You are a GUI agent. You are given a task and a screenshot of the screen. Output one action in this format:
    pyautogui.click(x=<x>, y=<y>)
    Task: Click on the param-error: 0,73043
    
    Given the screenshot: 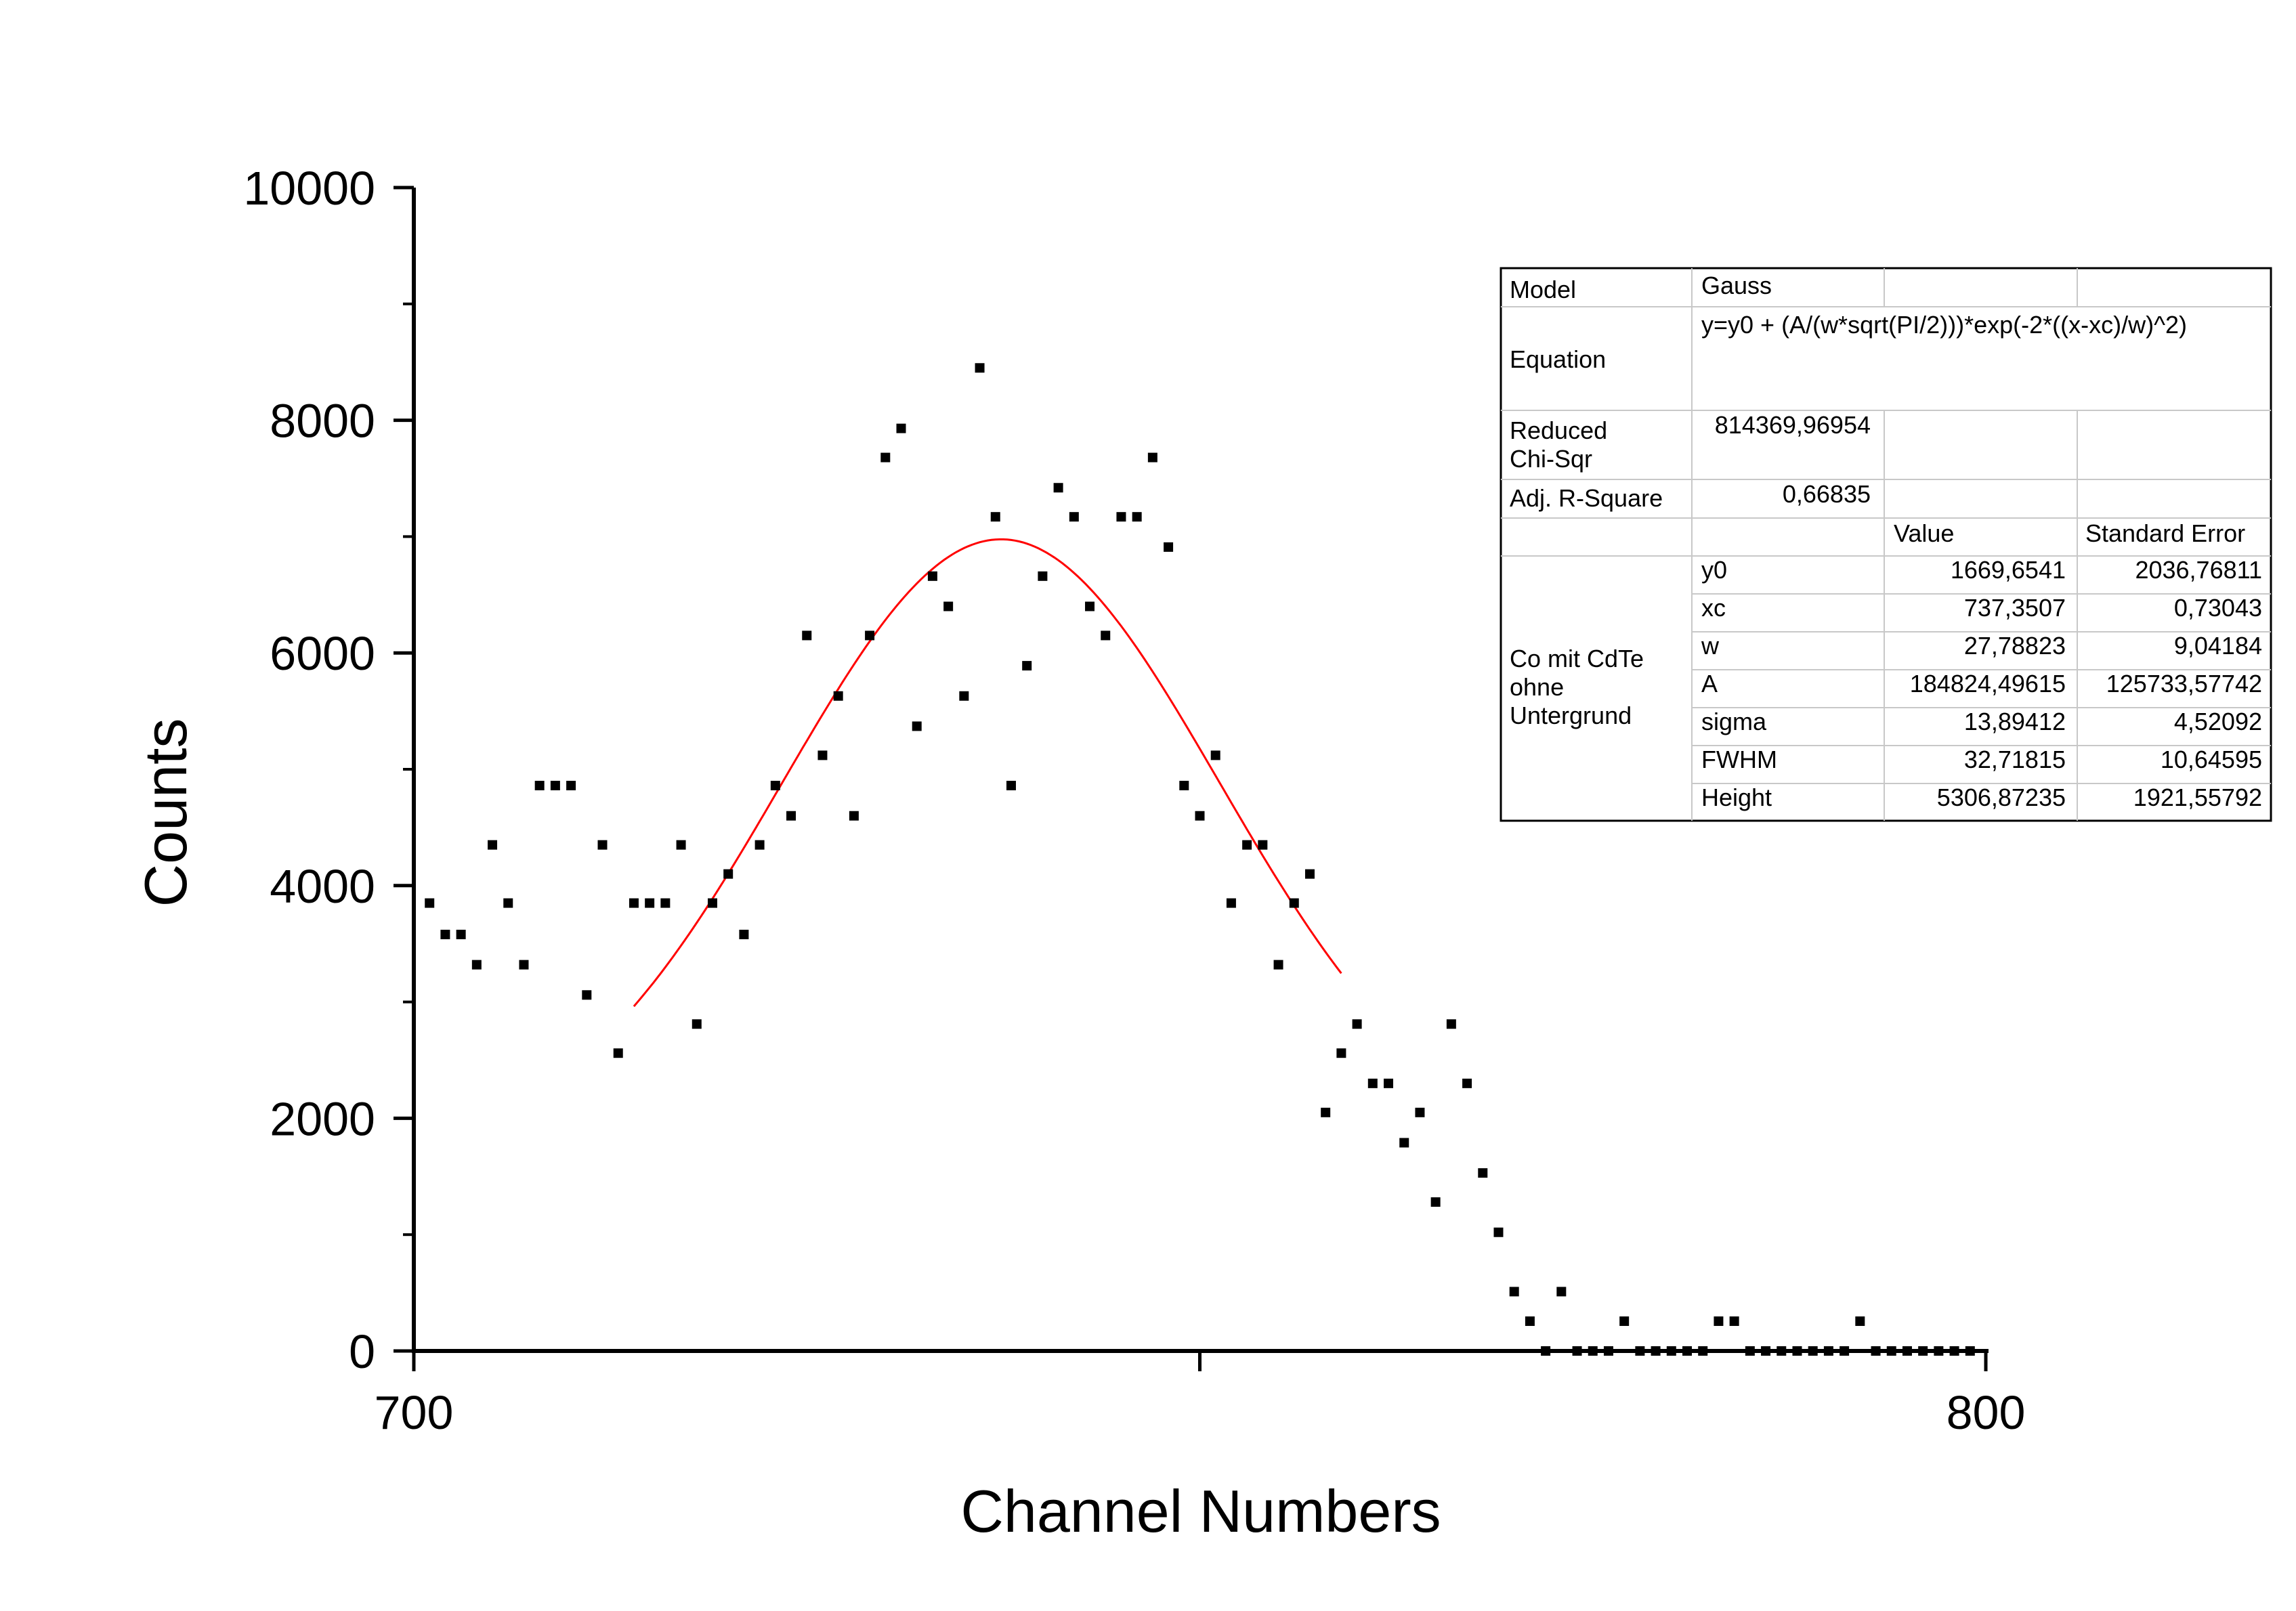 What is the action you would take?
    pyautogui.click(x=2218, y=608)
    